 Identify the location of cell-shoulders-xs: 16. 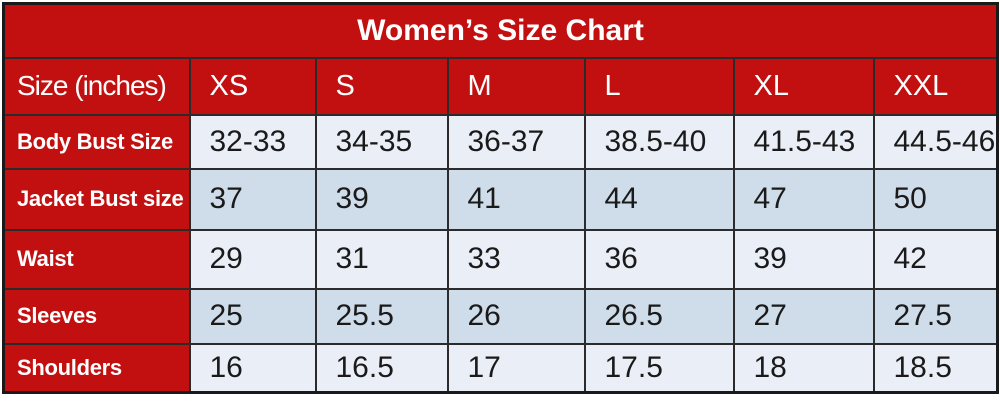
(252, 368).